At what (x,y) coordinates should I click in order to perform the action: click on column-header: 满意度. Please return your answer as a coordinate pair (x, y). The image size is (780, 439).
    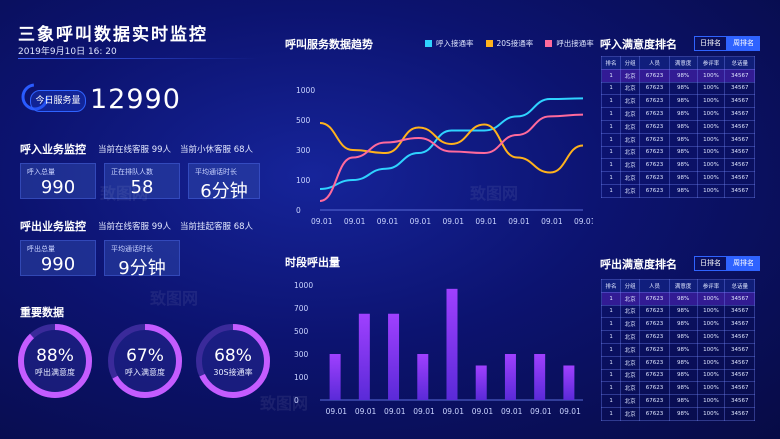
    Looking at the image, I should click on (683, 63).